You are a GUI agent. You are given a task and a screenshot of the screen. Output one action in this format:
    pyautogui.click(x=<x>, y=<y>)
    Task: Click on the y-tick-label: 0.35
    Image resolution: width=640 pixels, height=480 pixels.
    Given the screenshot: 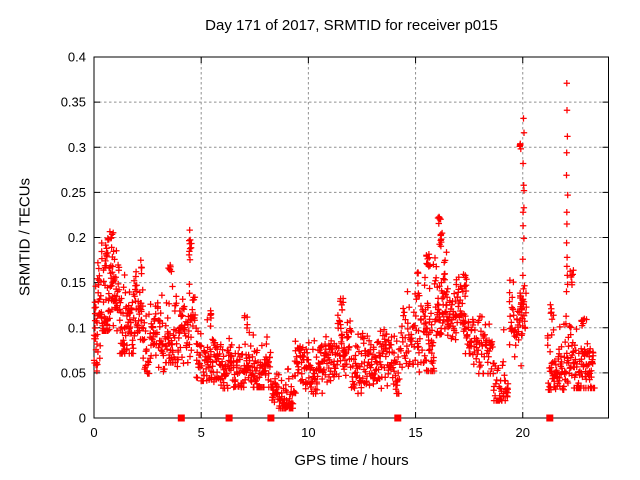 What is the action you would take?
    pyautogui.click(x=73, y=102)
    